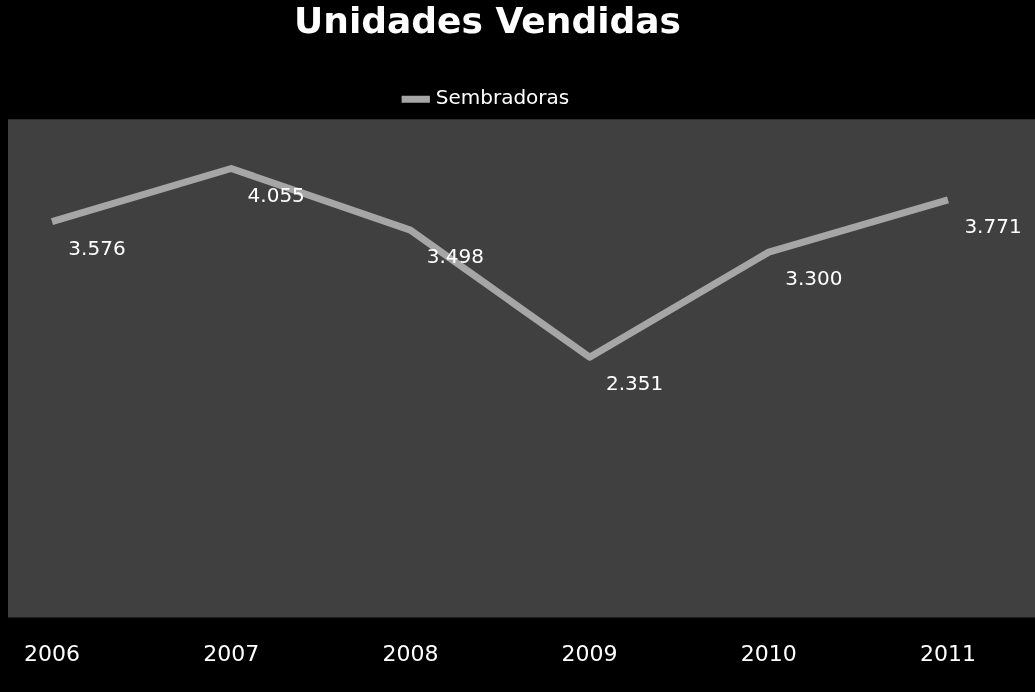 This screenshot has height=692, width=1035. I want to click on x-tick-label: 2011, so click(948, 653).